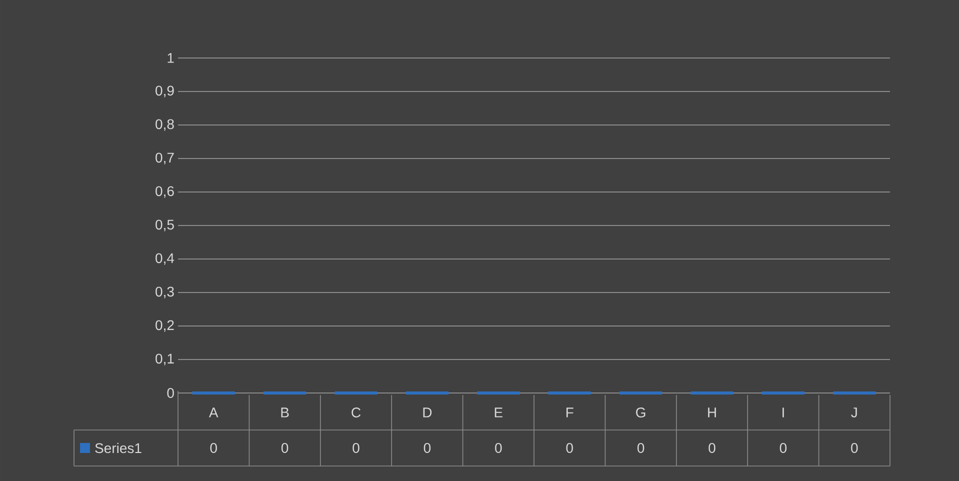 The height and width of the screenshot is (481, 959). What do you see at coordinates (783, 413) in the screenshot?
I see `x-tick-label: I` at bounding box center [783, 413].